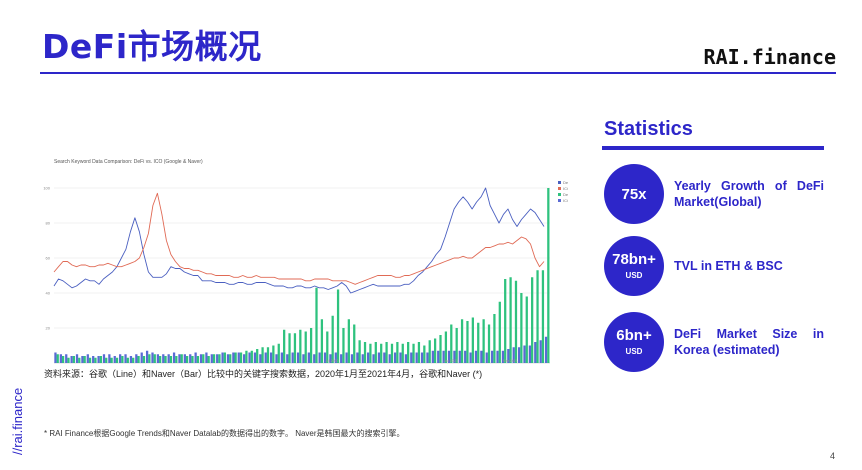  I want to click on side-brand-text: //rai.finance, so click(17, 421).